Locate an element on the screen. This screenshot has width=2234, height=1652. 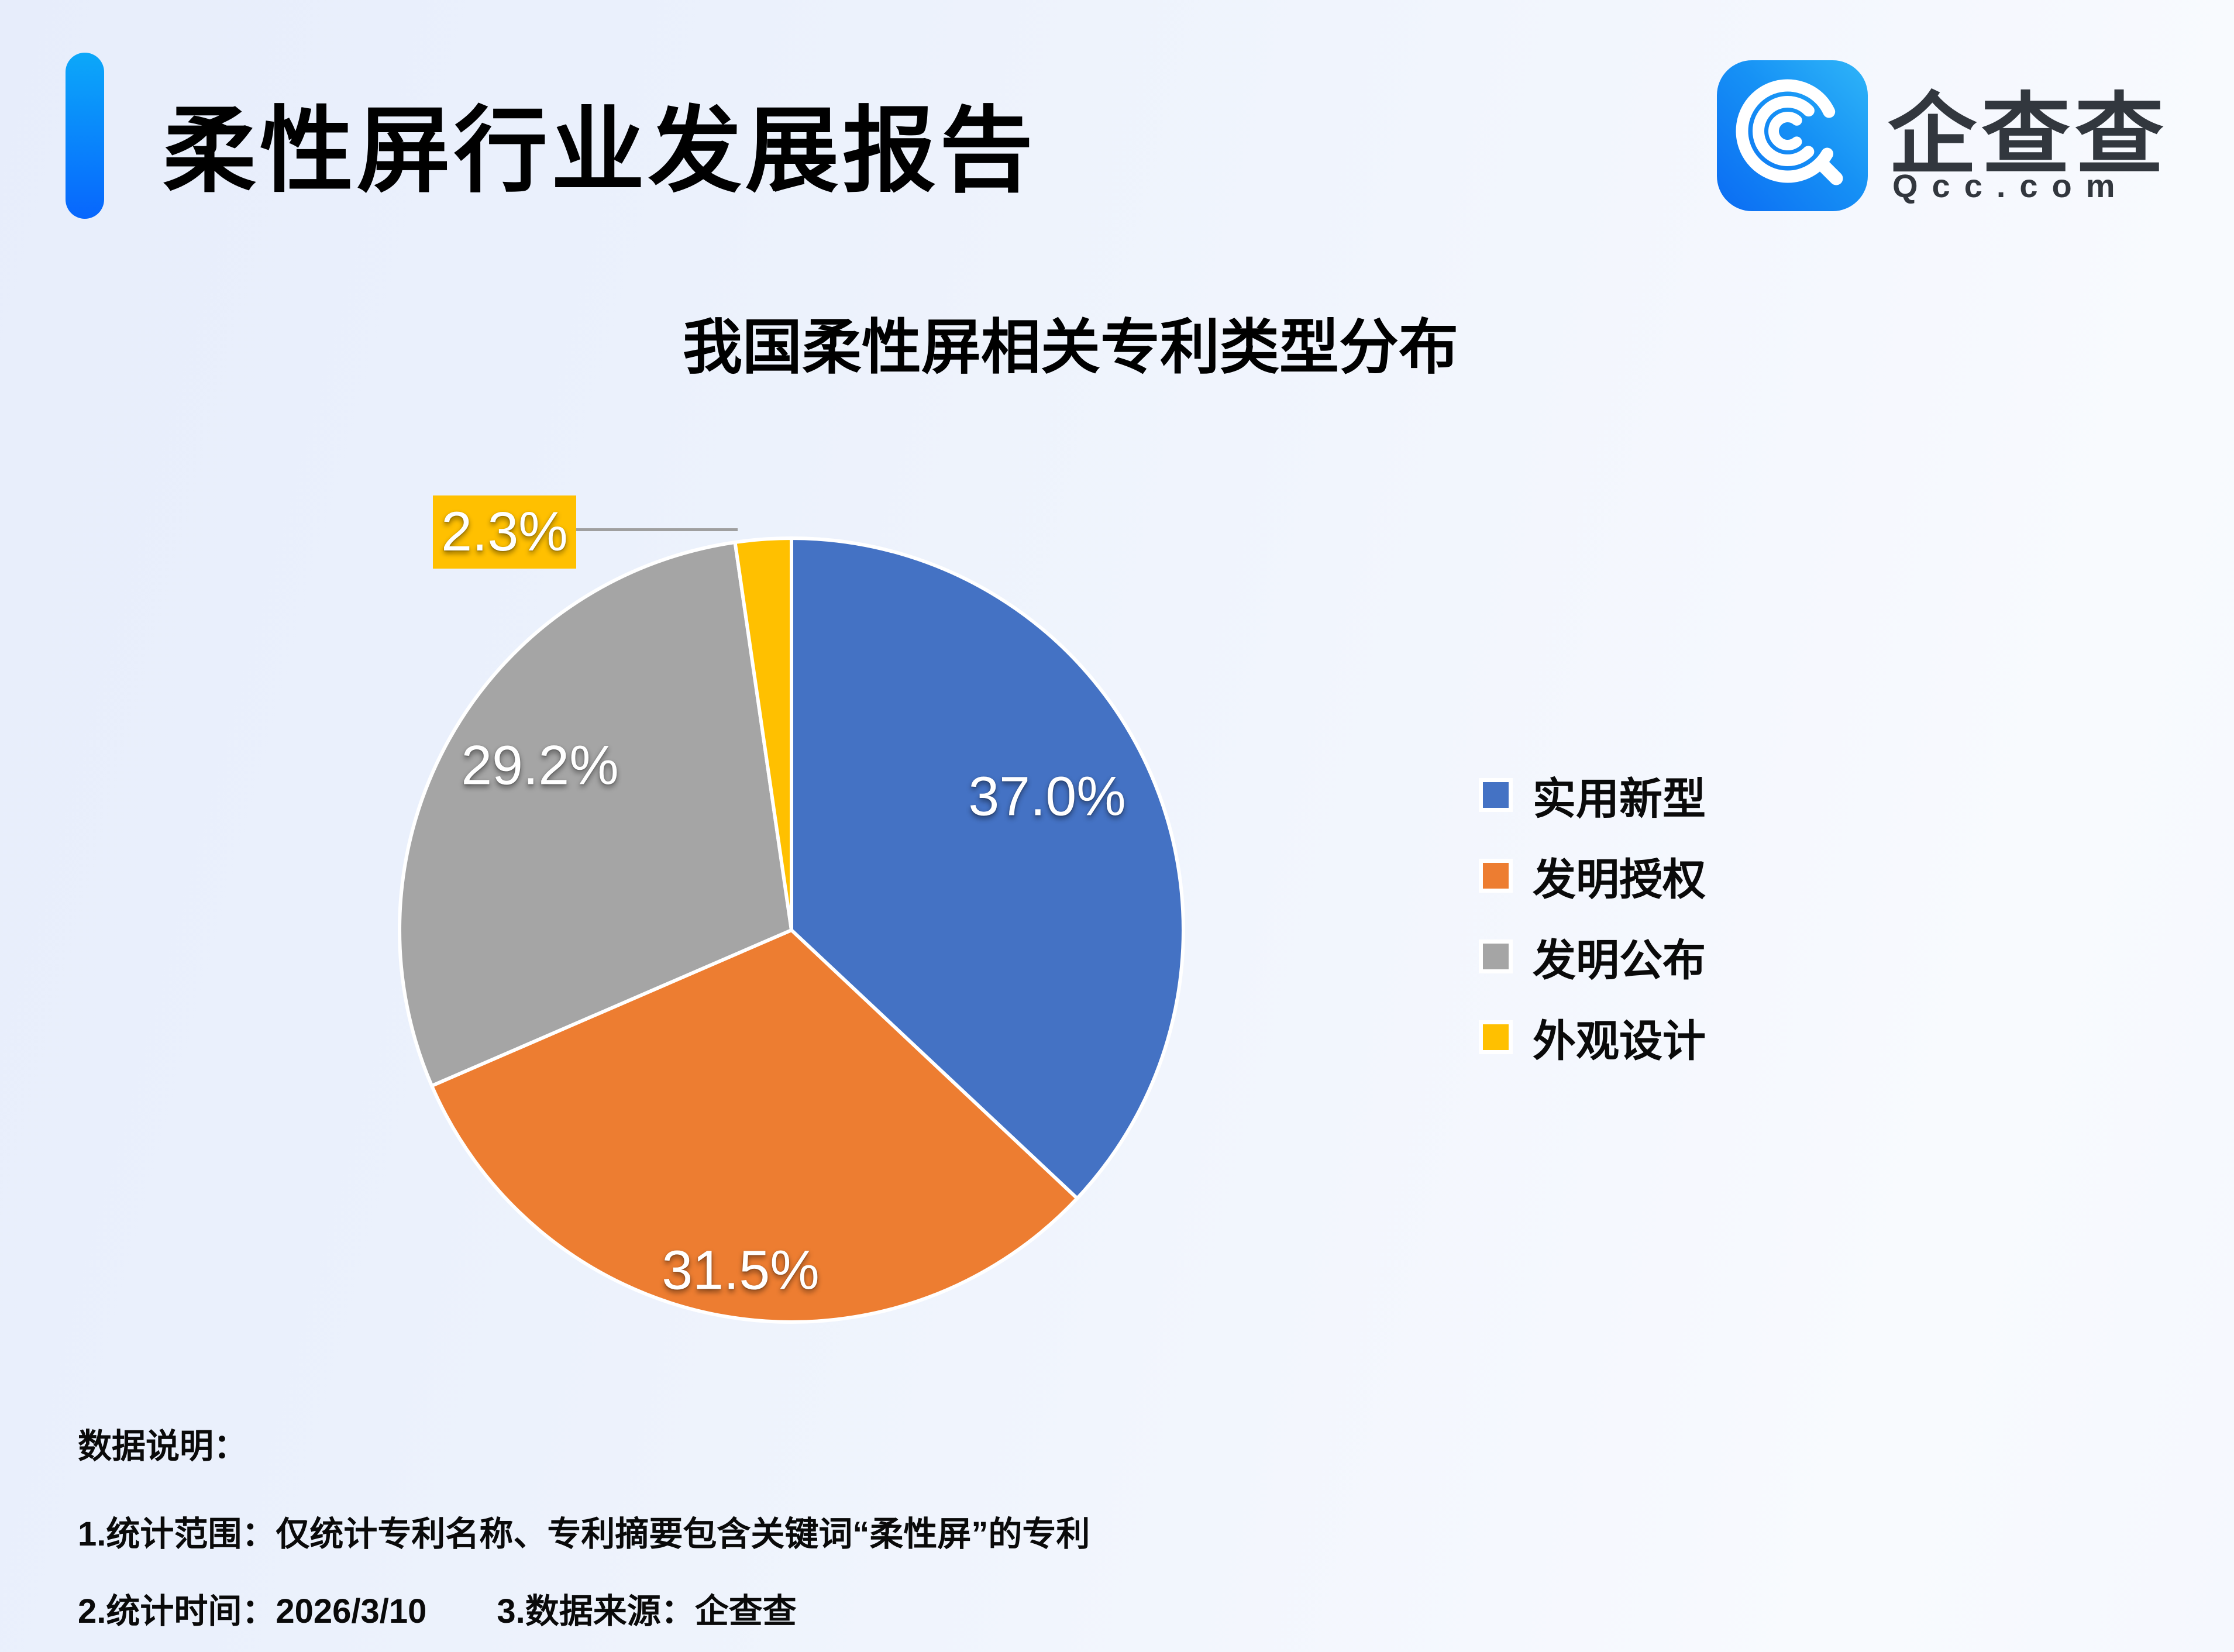
legend-item-invention-grant: 发明授权 is located at coordinates (1592, 875).